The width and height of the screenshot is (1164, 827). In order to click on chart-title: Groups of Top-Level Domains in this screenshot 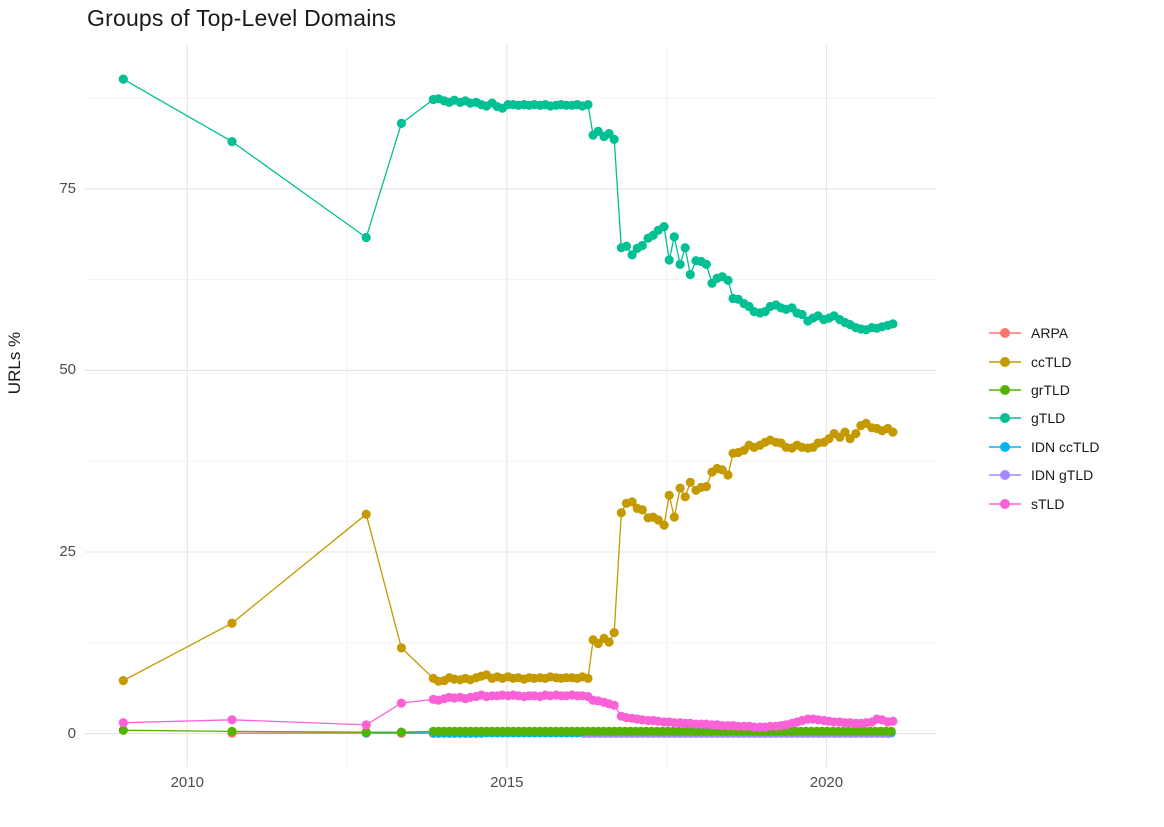, I will do `click(242, 18)`.